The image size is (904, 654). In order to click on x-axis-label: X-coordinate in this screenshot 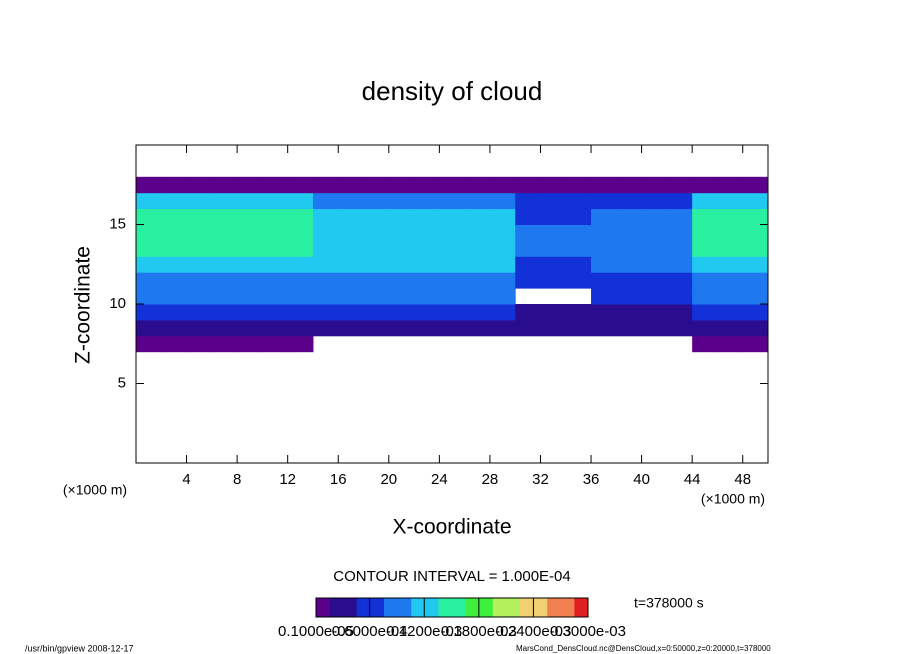, I will do `click(451, 527)`.